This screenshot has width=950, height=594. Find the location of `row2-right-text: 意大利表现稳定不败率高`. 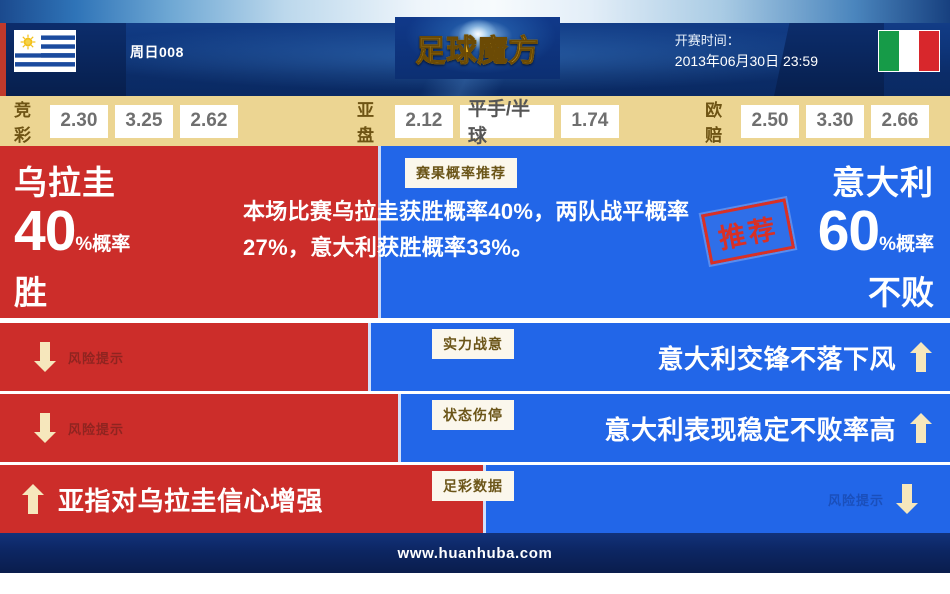

row2-right-text: 意大利表现稳定不败率高 is located at coordinates (768, 428).